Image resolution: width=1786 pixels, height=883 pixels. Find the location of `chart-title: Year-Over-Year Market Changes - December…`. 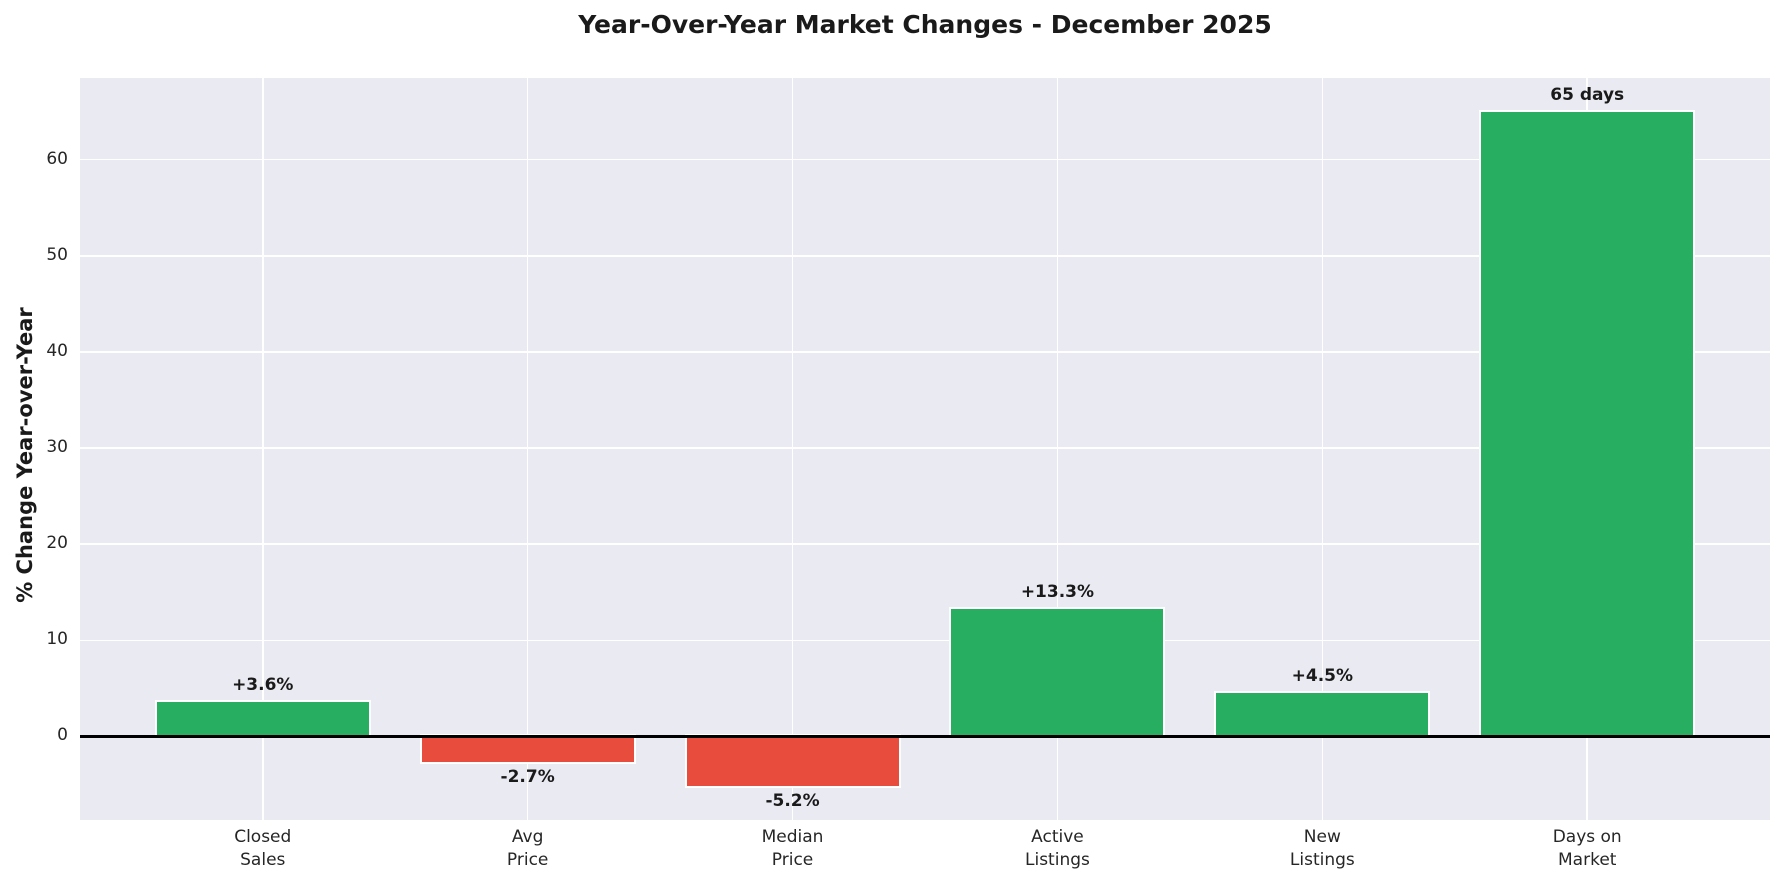

chart-title: Year-Over-Year Market Changes - December… is located at coordinates (925, 24).